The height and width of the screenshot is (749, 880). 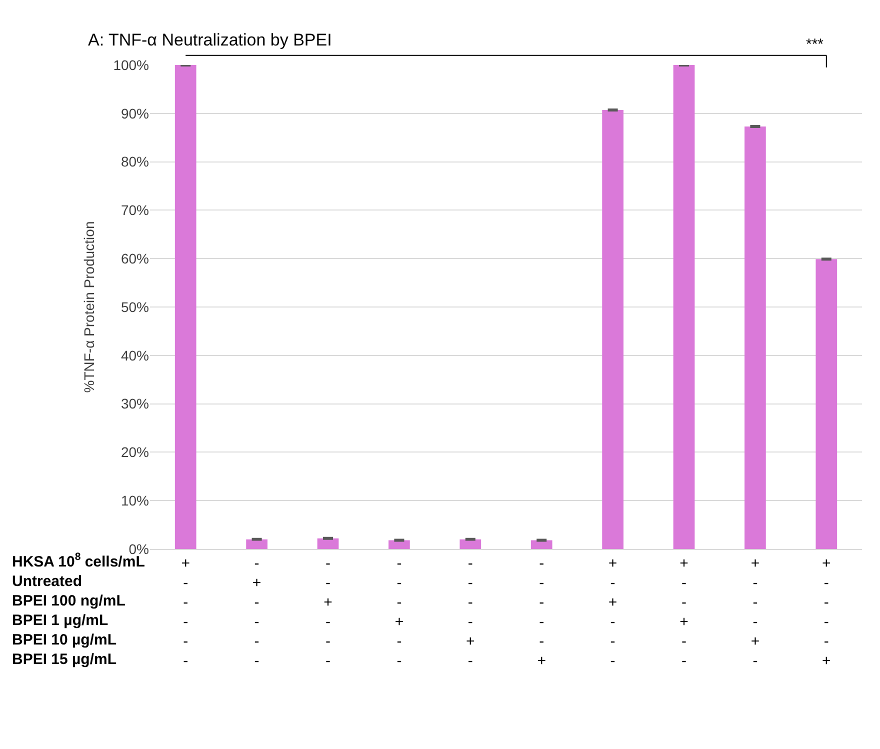 I want to click on x-tick-label: - - - - + -, so click(x=471, y=612).